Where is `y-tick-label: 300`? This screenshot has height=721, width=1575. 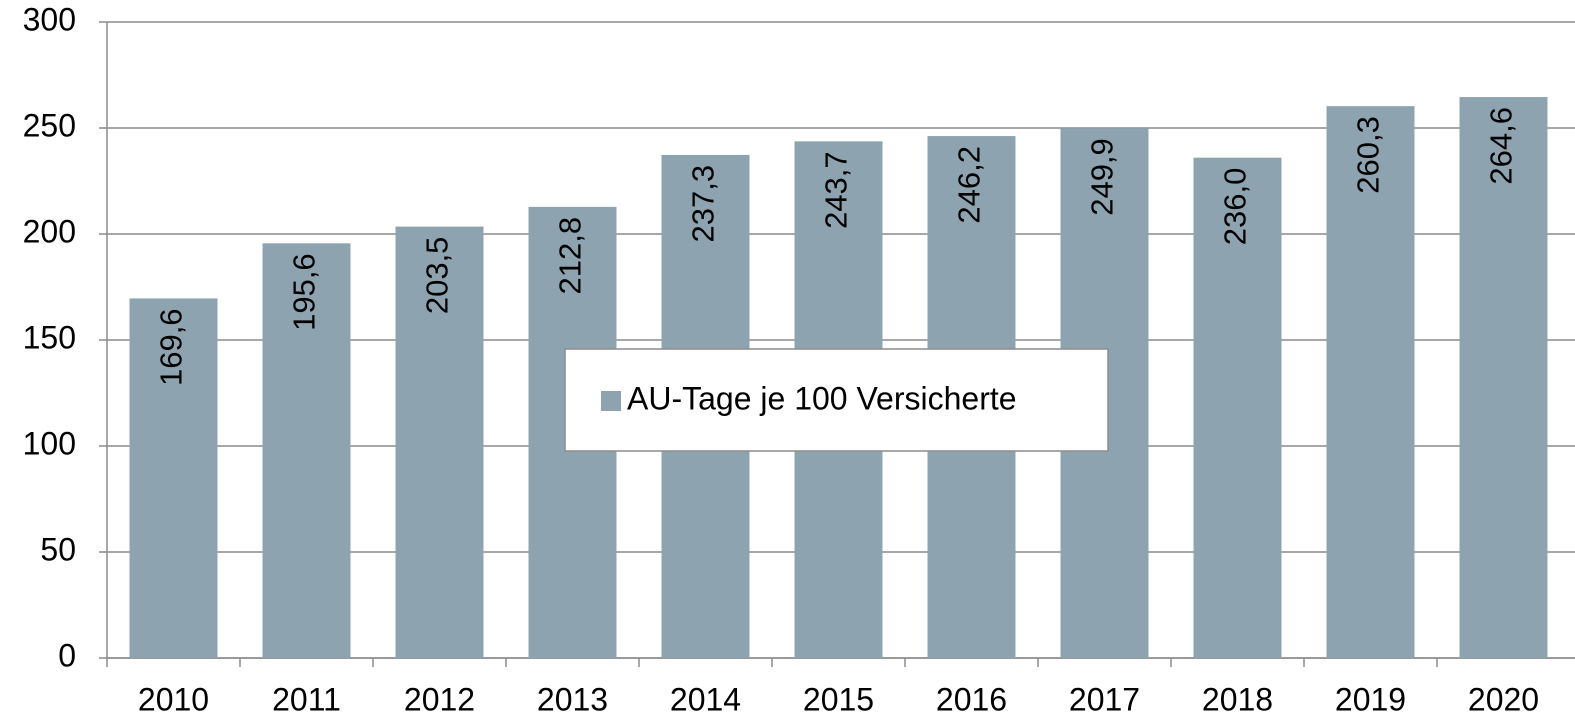 y-tick-label: 300 is located at coordinates (49, 19).